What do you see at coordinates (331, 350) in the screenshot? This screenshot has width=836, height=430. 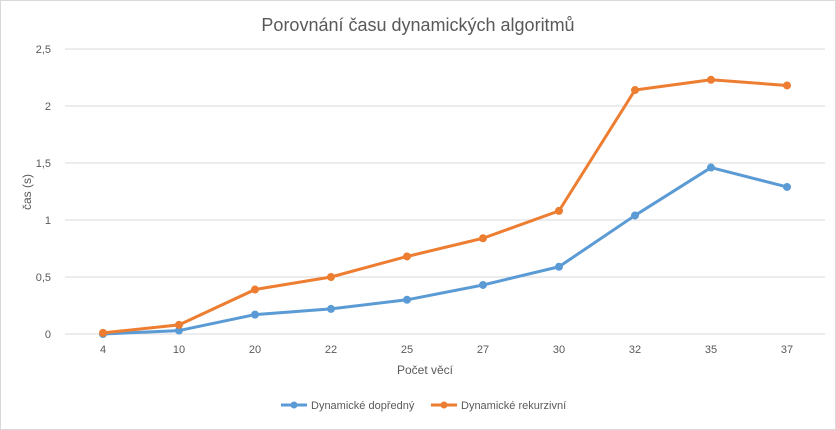 I see `x-tick-label: 22` at bounding box center [331, 350].